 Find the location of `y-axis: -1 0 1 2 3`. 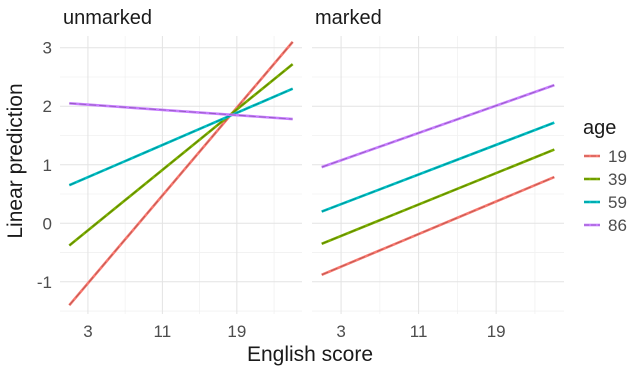

y-axis: -1 0 1 2 3 is located at coordinates (44, 165).